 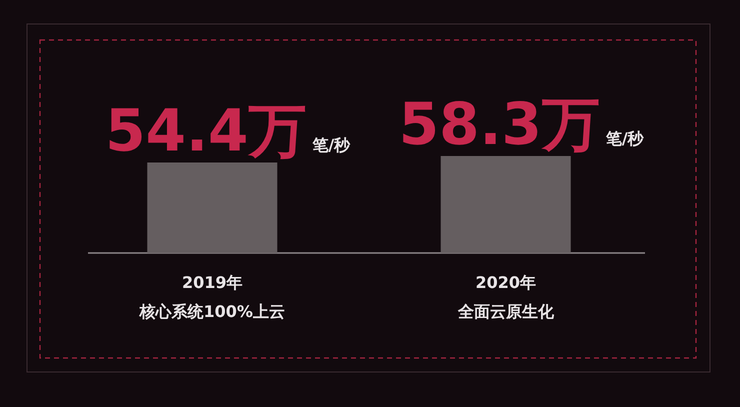 What do you see at coordinates (499, 124) in the screenshot?
I see `data-label: 58.3万` at bounding box center [499, 124].